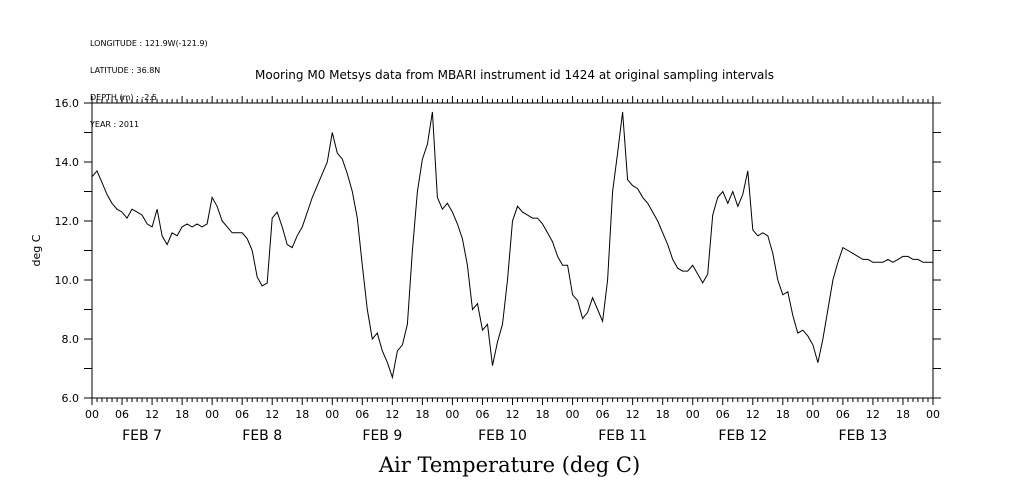 The height and width of the screenshot is (504, 1009). I want to click on y-tick-label: 8.0, so click(71, 339).